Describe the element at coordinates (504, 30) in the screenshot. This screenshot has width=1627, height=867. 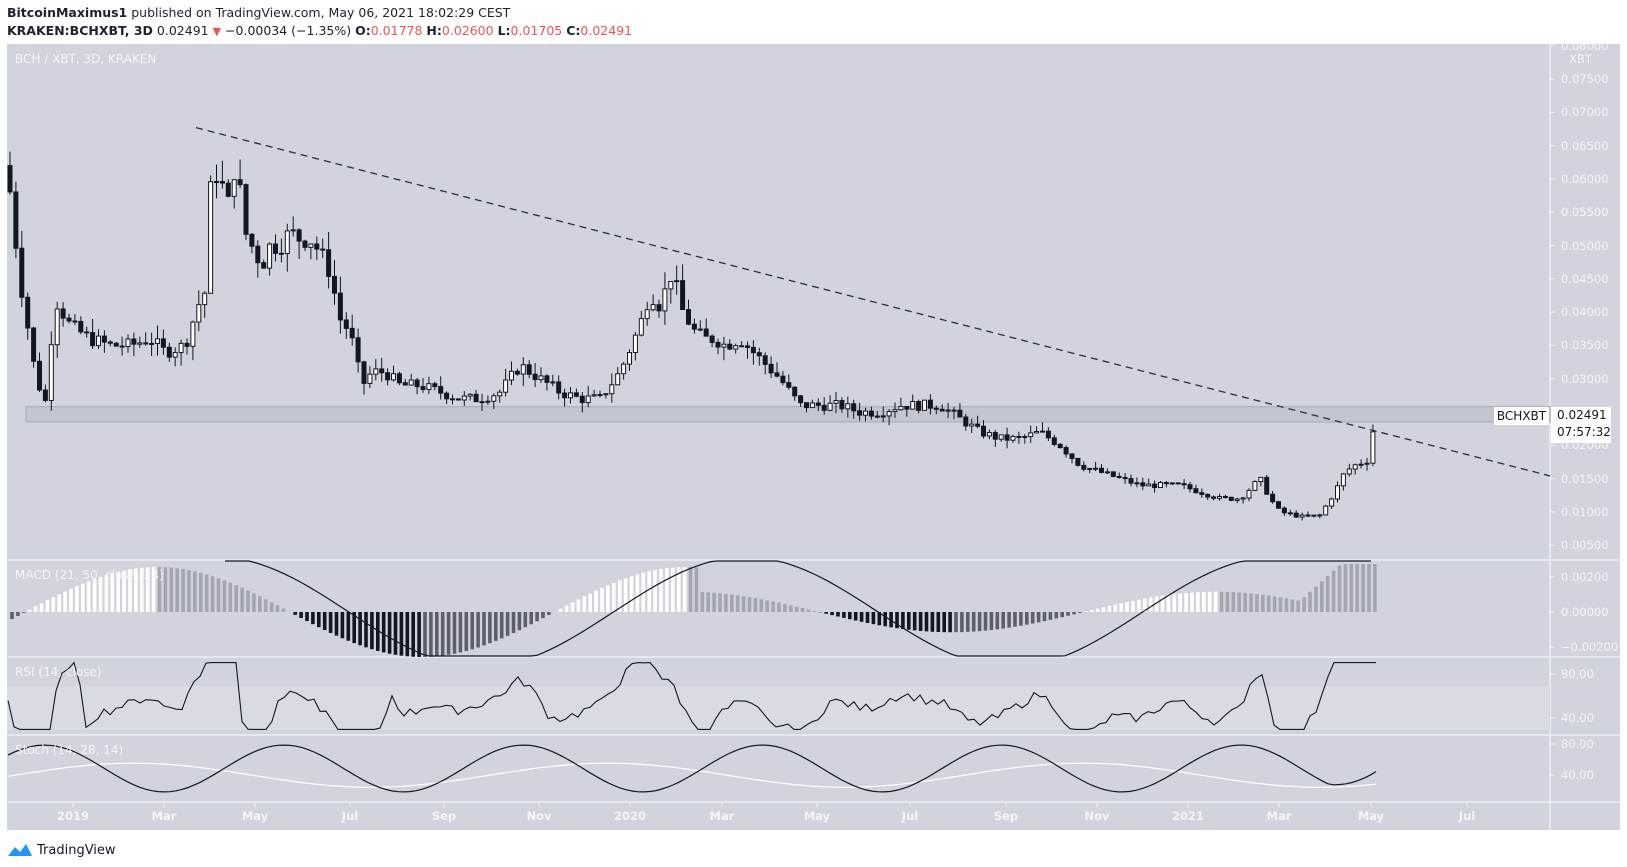
I see `low-label: L:` at that location.